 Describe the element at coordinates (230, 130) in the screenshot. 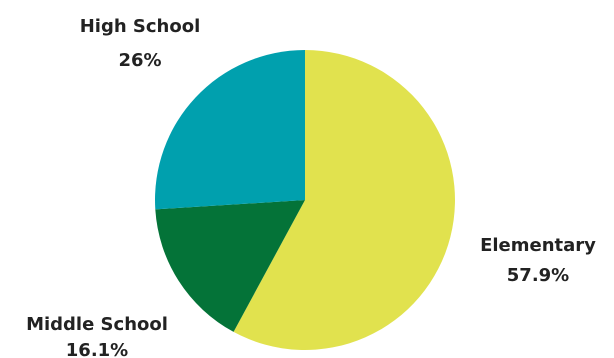

I see `pie-slice-high-school` at that location.